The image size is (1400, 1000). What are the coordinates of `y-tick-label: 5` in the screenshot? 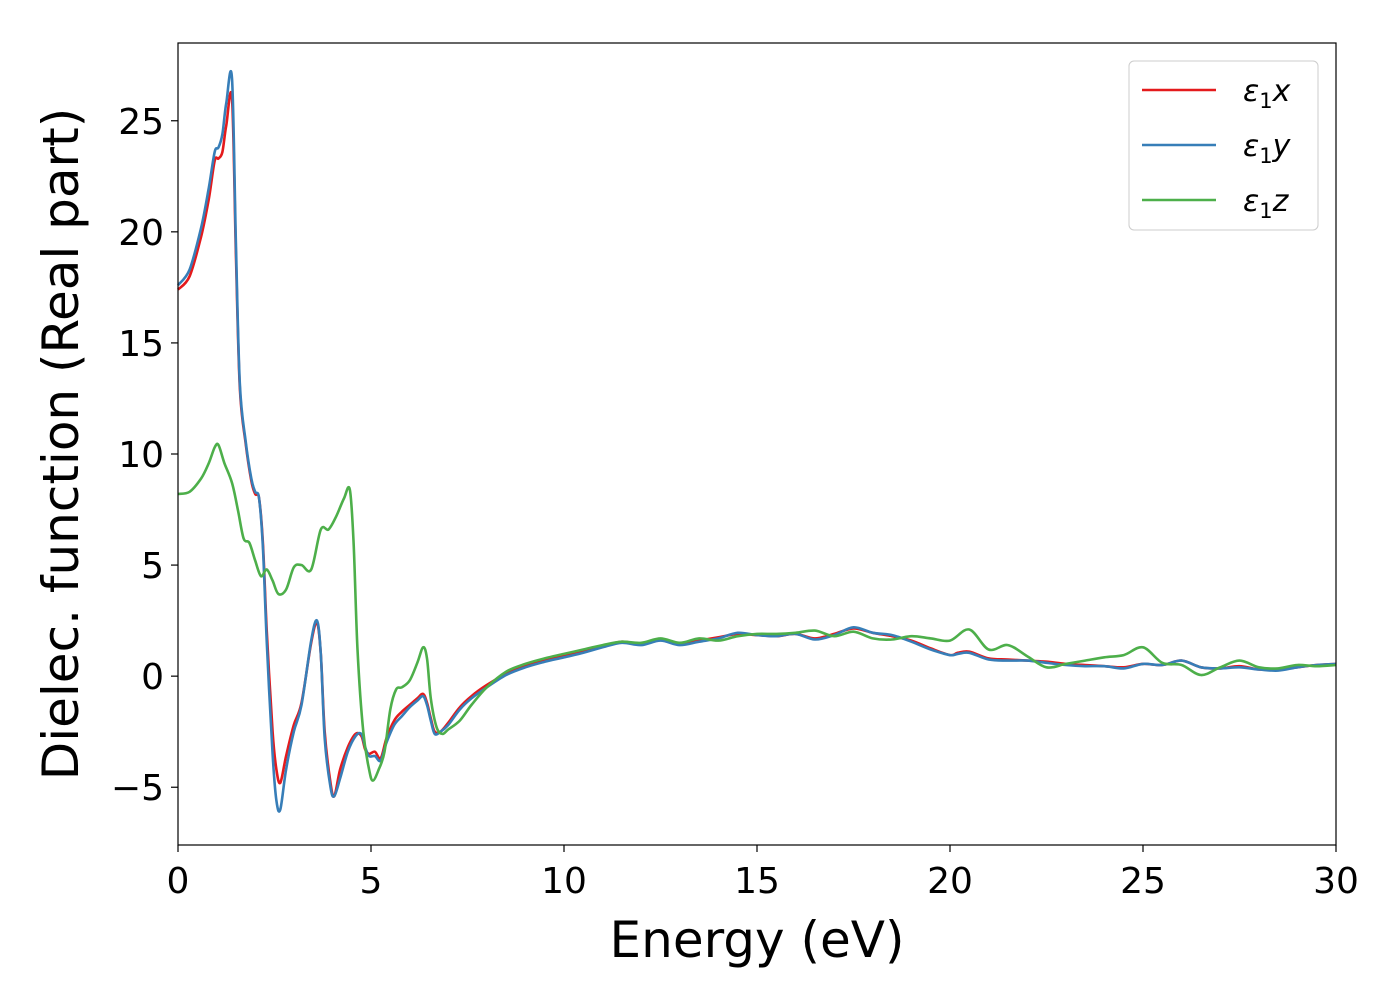 It's located at (152, 566).